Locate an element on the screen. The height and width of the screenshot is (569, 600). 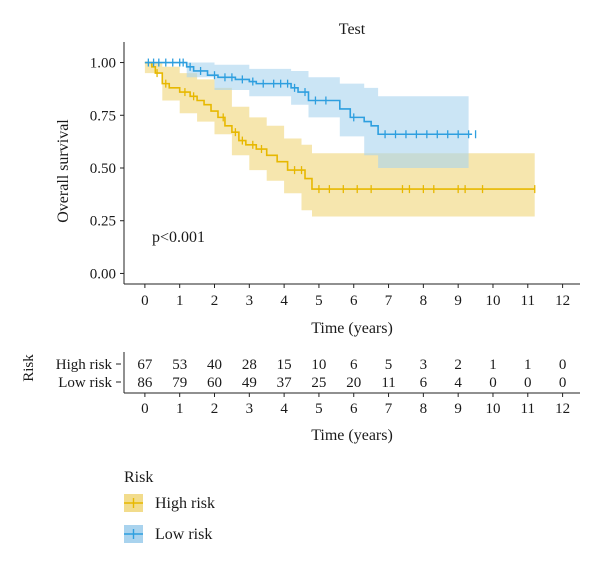
risk-x-tick-label: 0 is located at coordinates (145, 409).